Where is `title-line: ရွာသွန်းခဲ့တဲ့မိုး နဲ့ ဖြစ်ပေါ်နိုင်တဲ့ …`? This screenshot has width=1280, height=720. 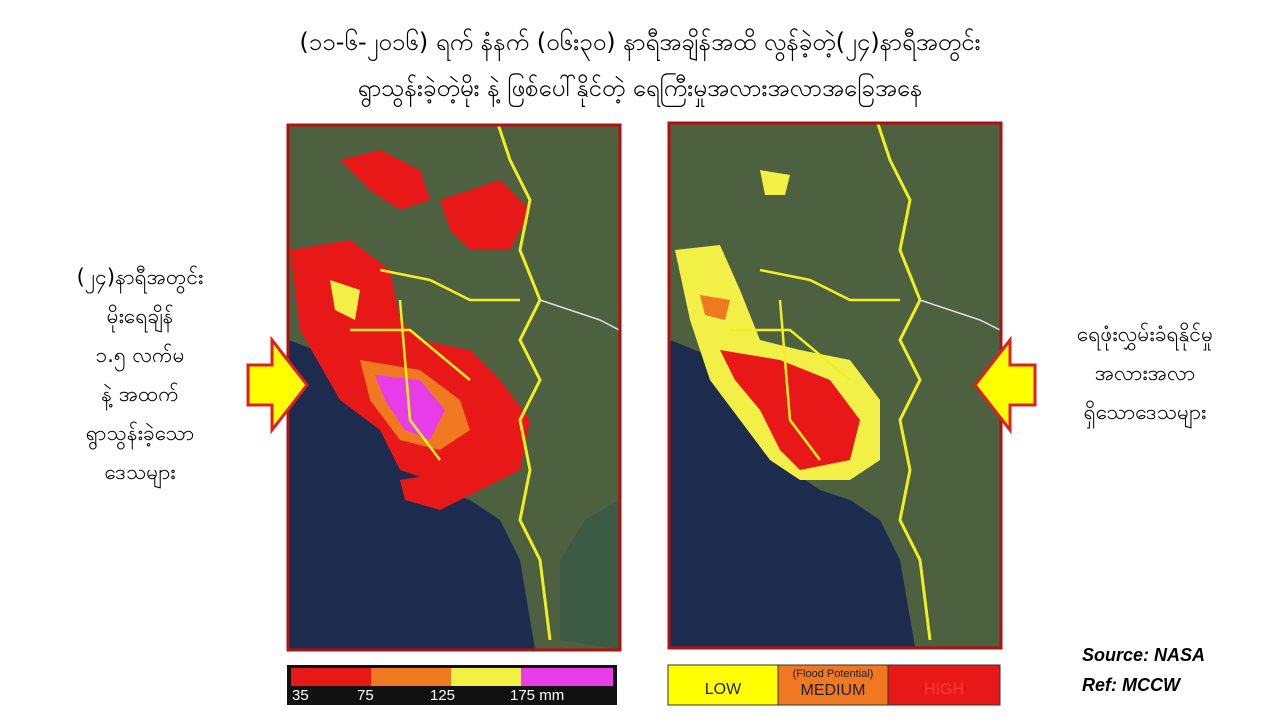 title-line: ရွာသွန်းခဲ့တဲ့မိုး နဲ့ ဖြစ်ပေါ်နိုင်တဲ့ … is located at coordinates (640, 88).